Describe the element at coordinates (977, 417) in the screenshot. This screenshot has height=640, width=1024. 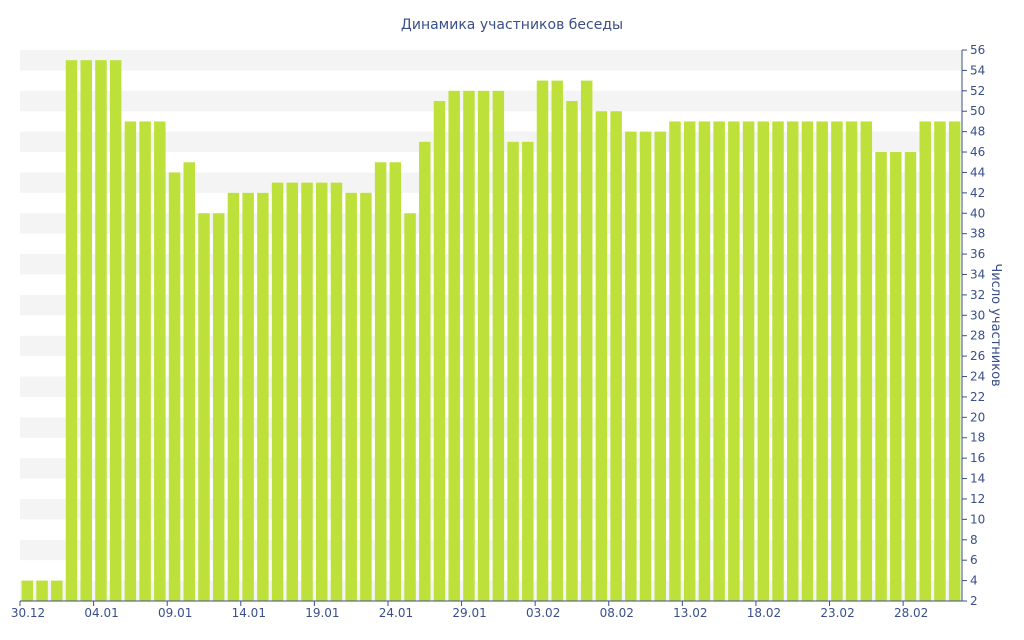
I see `y-tick-label: 20` at that location.